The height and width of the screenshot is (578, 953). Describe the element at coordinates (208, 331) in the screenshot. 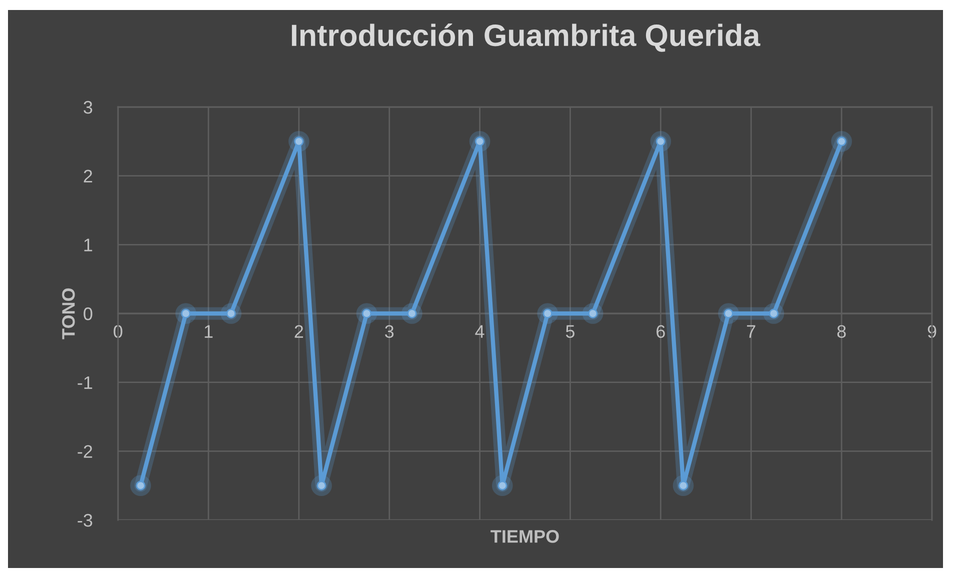

I see `x-tick-label: 1` at that location.